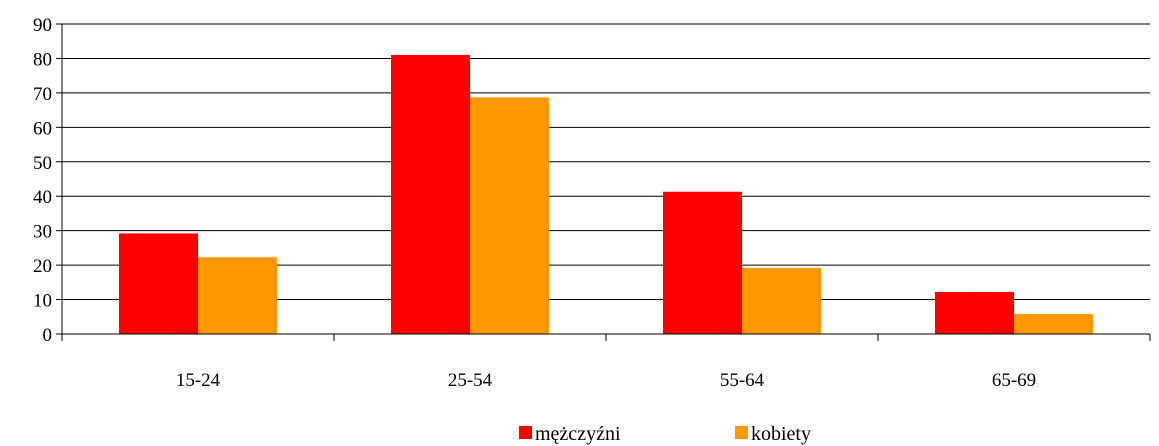 The height and width of the screenshot is (446, 1159). Describe the element at coordinates (42, 94) in the screenshot. I see `y-tick-label: 70` at that location.